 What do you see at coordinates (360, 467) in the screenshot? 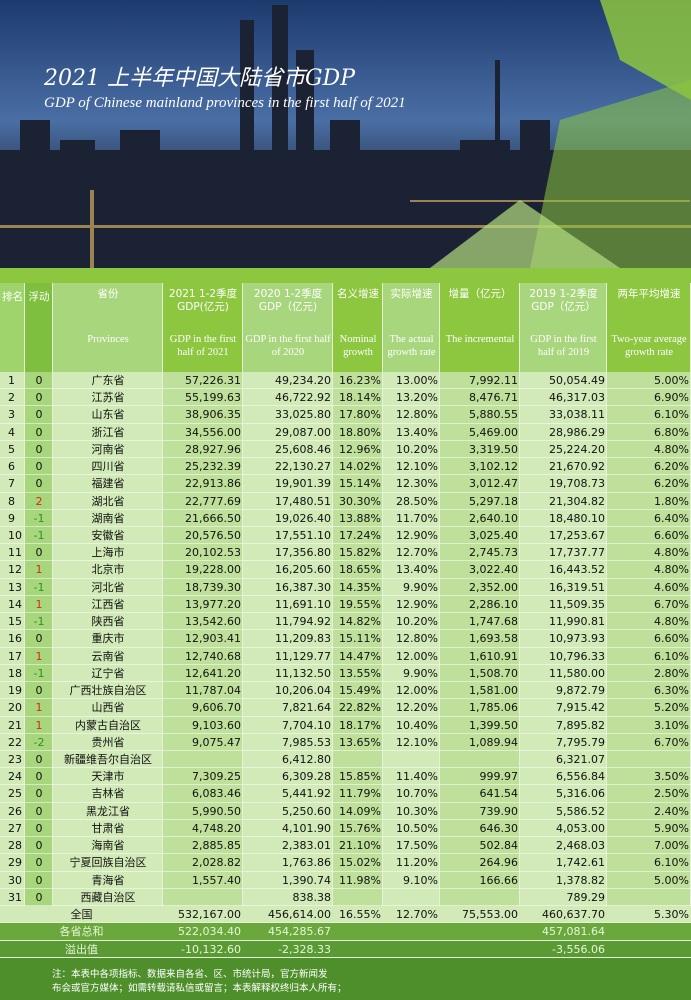
I see `table-cell: 14.02%` at bounding box center [360, 467].